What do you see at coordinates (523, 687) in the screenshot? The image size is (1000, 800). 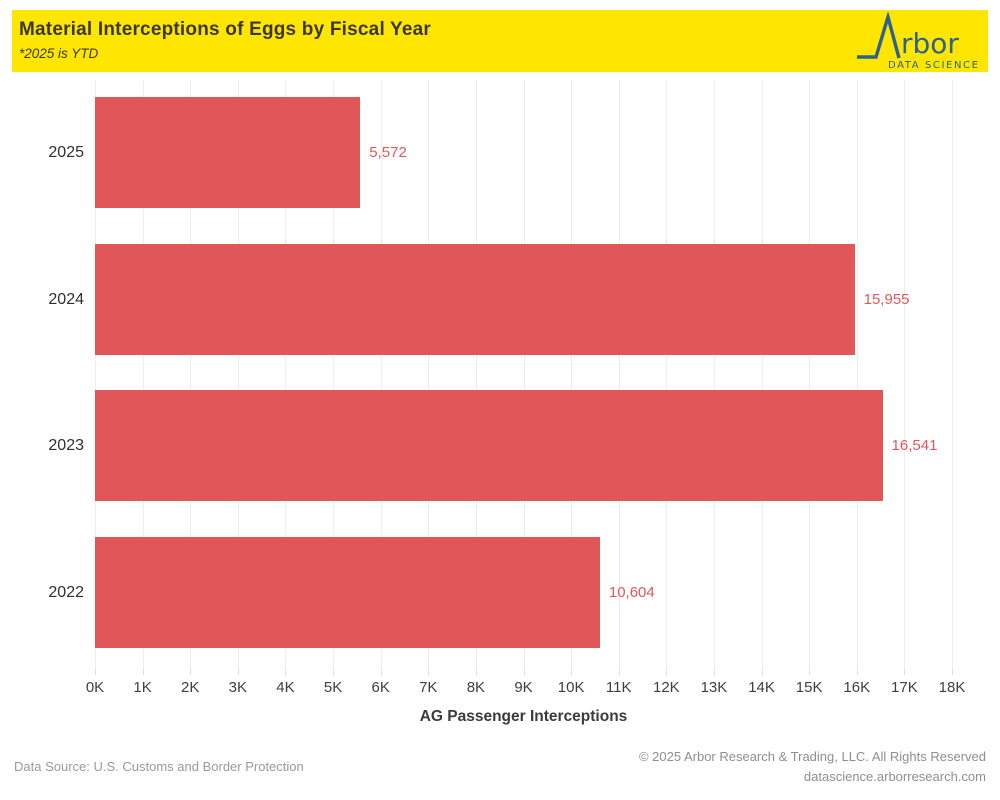 I see `x-tick-label: 9K` at bounding box center [523, 687].